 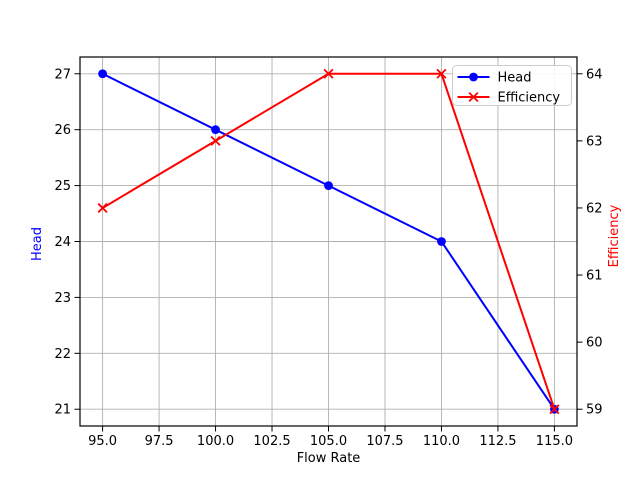 What do you see at coordinates (384, 441) in the screenshot?
I see `x-tick-label: 107.5` at bounding box center [384, 441].